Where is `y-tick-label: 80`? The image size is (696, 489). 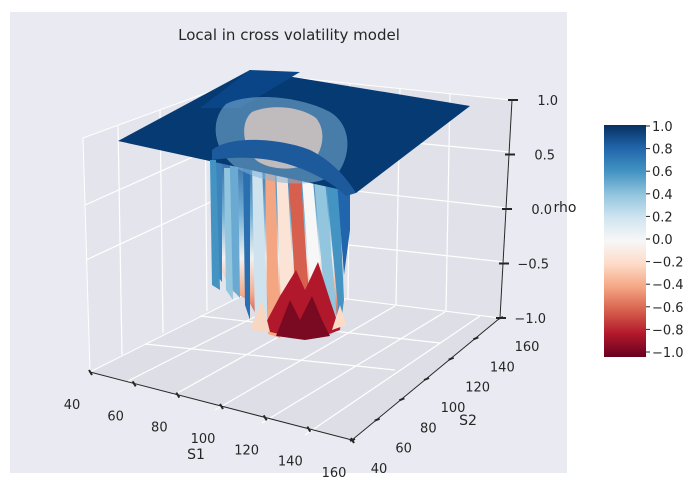
y-tick-label: 80 is located at coordinates (428, 428).